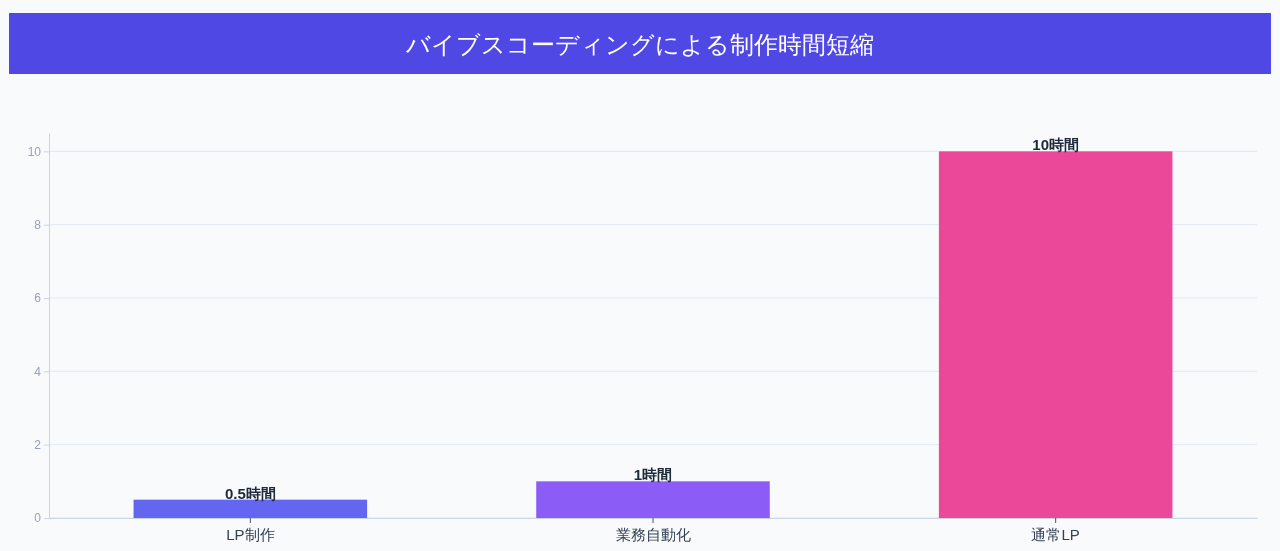  I want to click on y-tick-label: 4, so click(38, 371).